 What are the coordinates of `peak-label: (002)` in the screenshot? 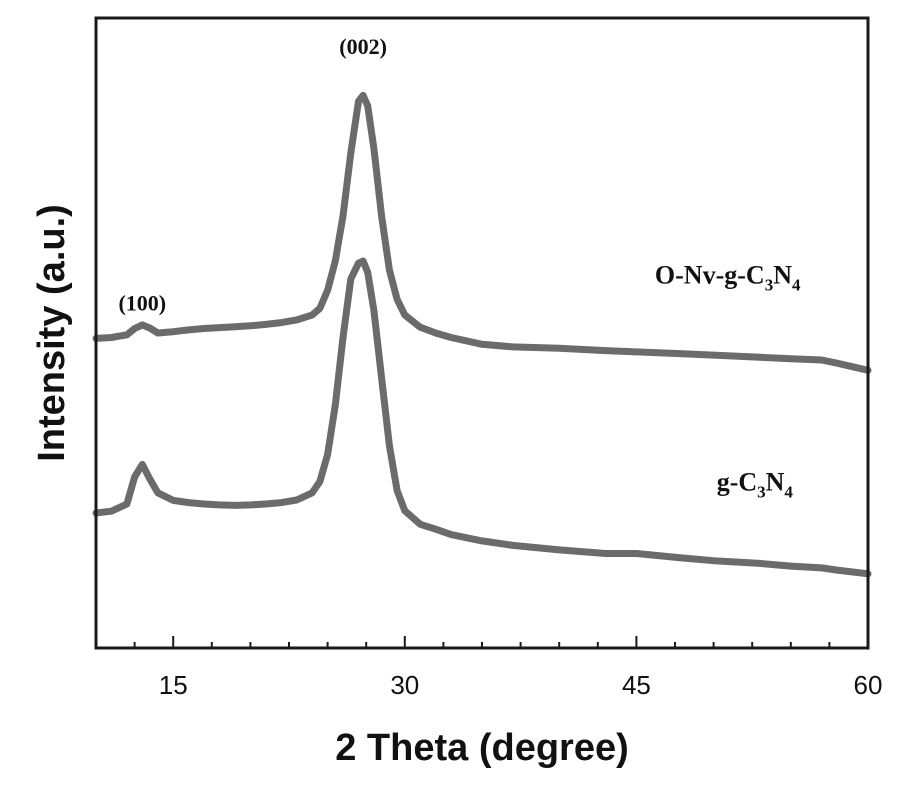 It's located at (363, 46).